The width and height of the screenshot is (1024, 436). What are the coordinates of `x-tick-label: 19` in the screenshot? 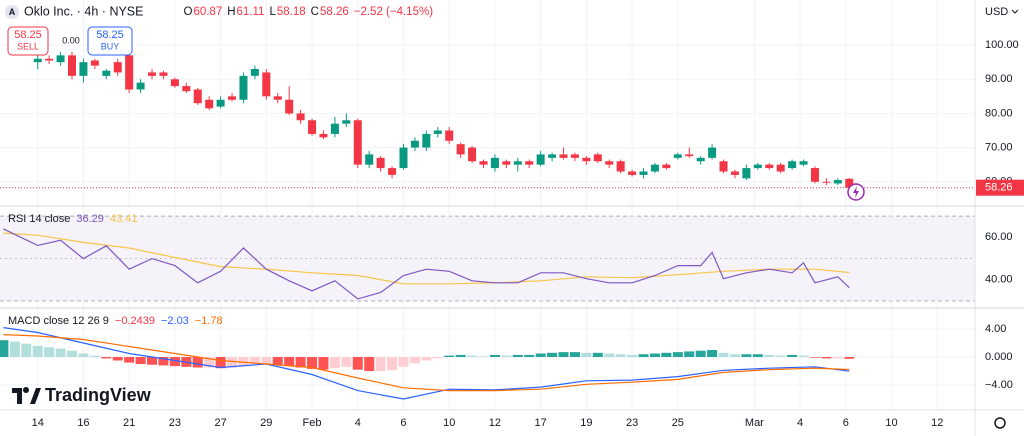 It's located at (586, 423).